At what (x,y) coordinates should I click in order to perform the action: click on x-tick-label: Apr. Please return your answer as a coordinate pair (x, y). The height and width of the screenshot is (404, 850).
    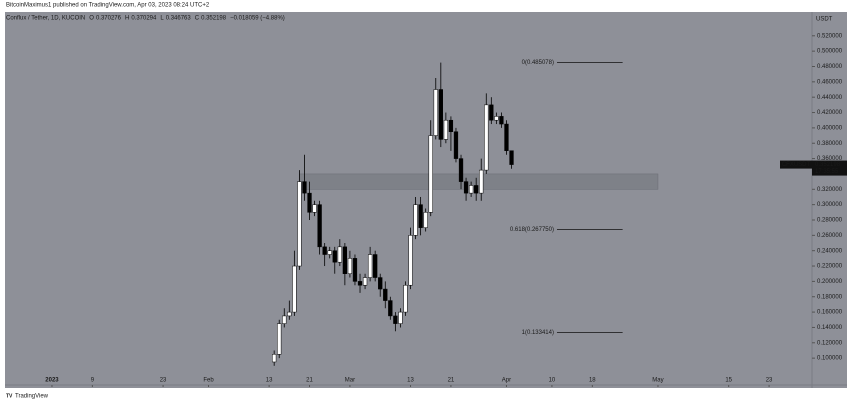
    Looking at the image, I should click on (506, 381).